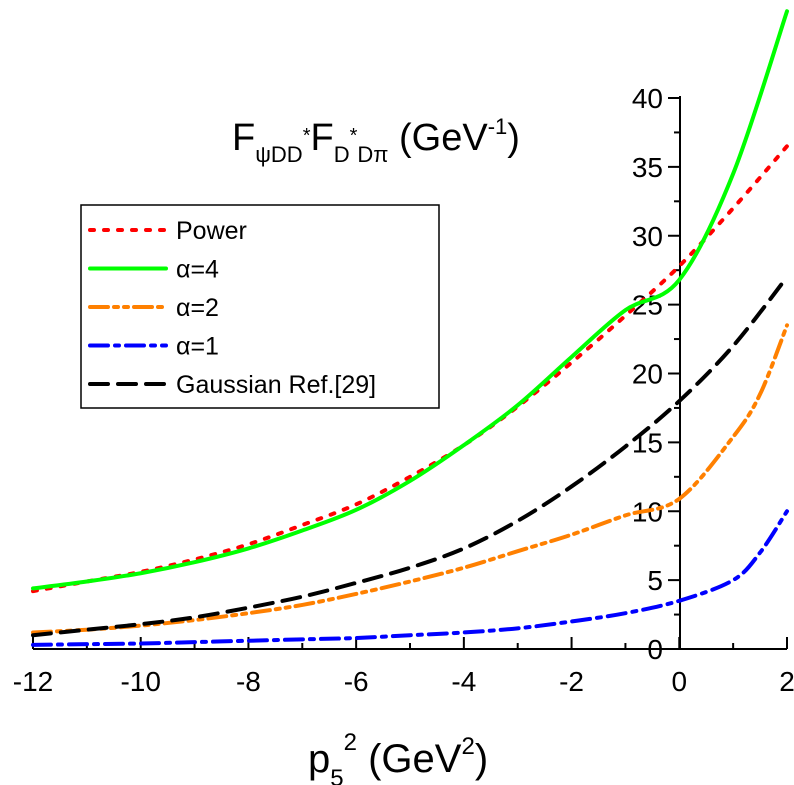 Image resolution: width=794 pixels, height=785 pixels. I want to click on x-tick-label: -10, so click(140, 681).